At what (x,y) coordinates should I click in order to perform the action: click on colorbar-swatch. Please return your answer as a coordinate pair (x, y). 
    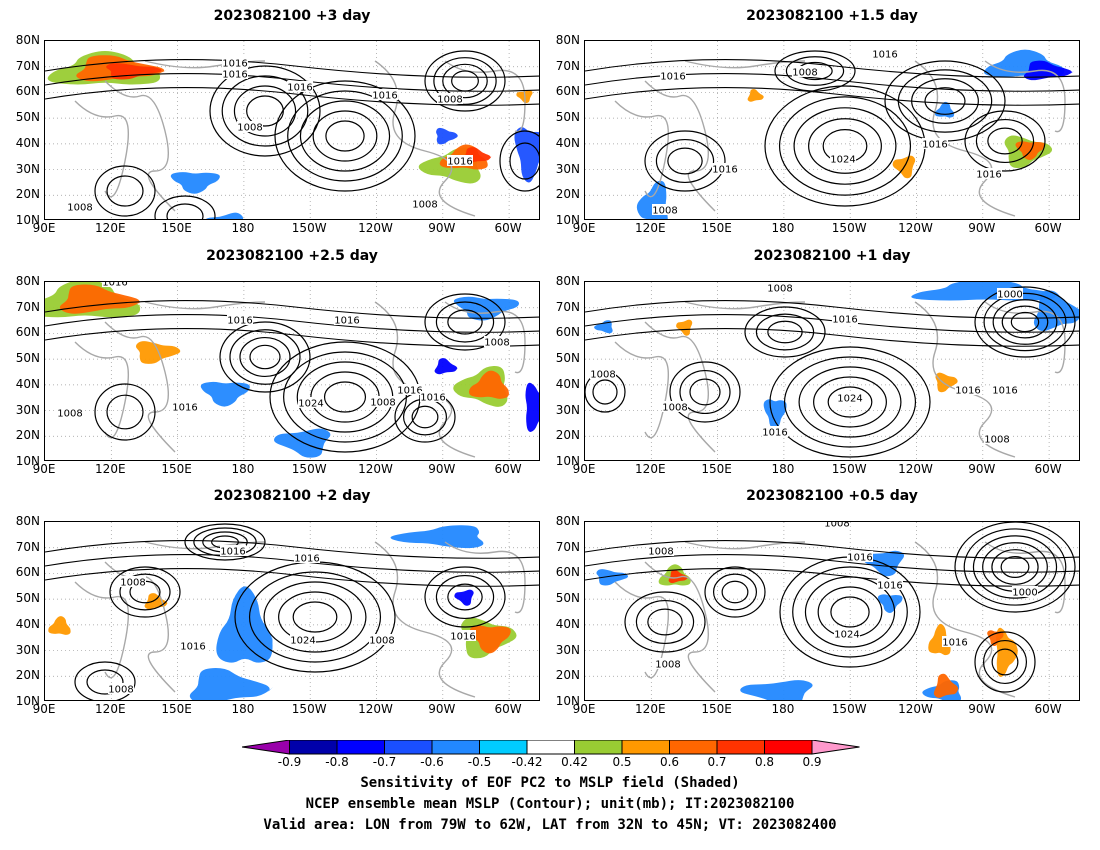
    Looking at the image, I should click on (360, 747).